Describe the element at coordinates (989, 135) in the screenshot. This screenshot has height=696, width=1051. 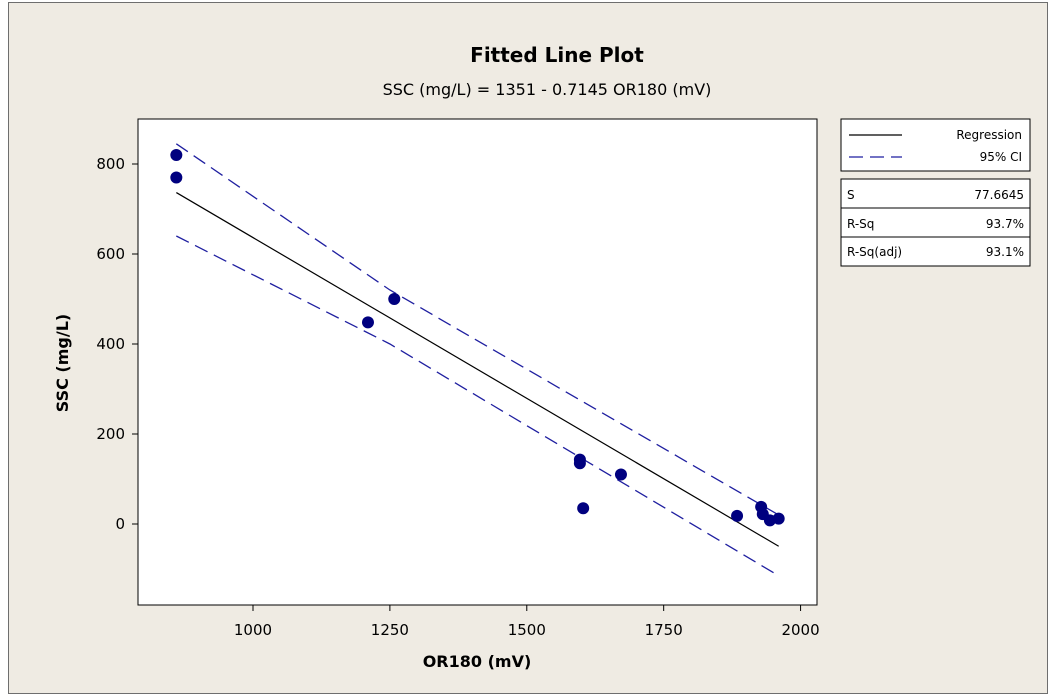
I see `legend-regression-label: Regression` at that location.